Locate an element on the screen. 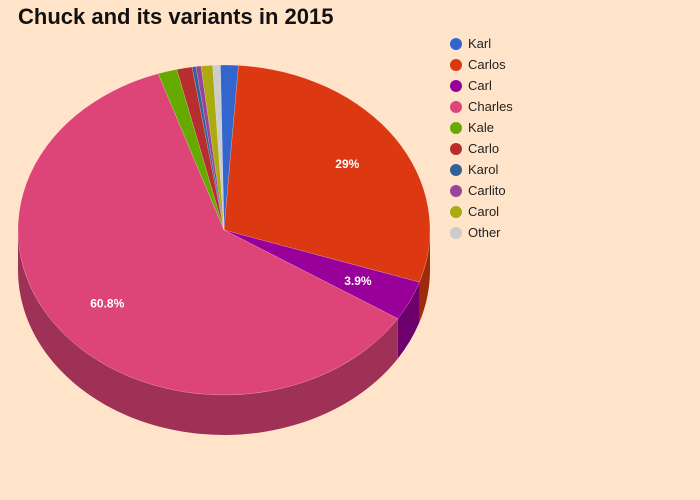 Image resolution: width=700 pixels, height=500 pixels. legend-item-charles: Charles is located at coordinates (481, 106).